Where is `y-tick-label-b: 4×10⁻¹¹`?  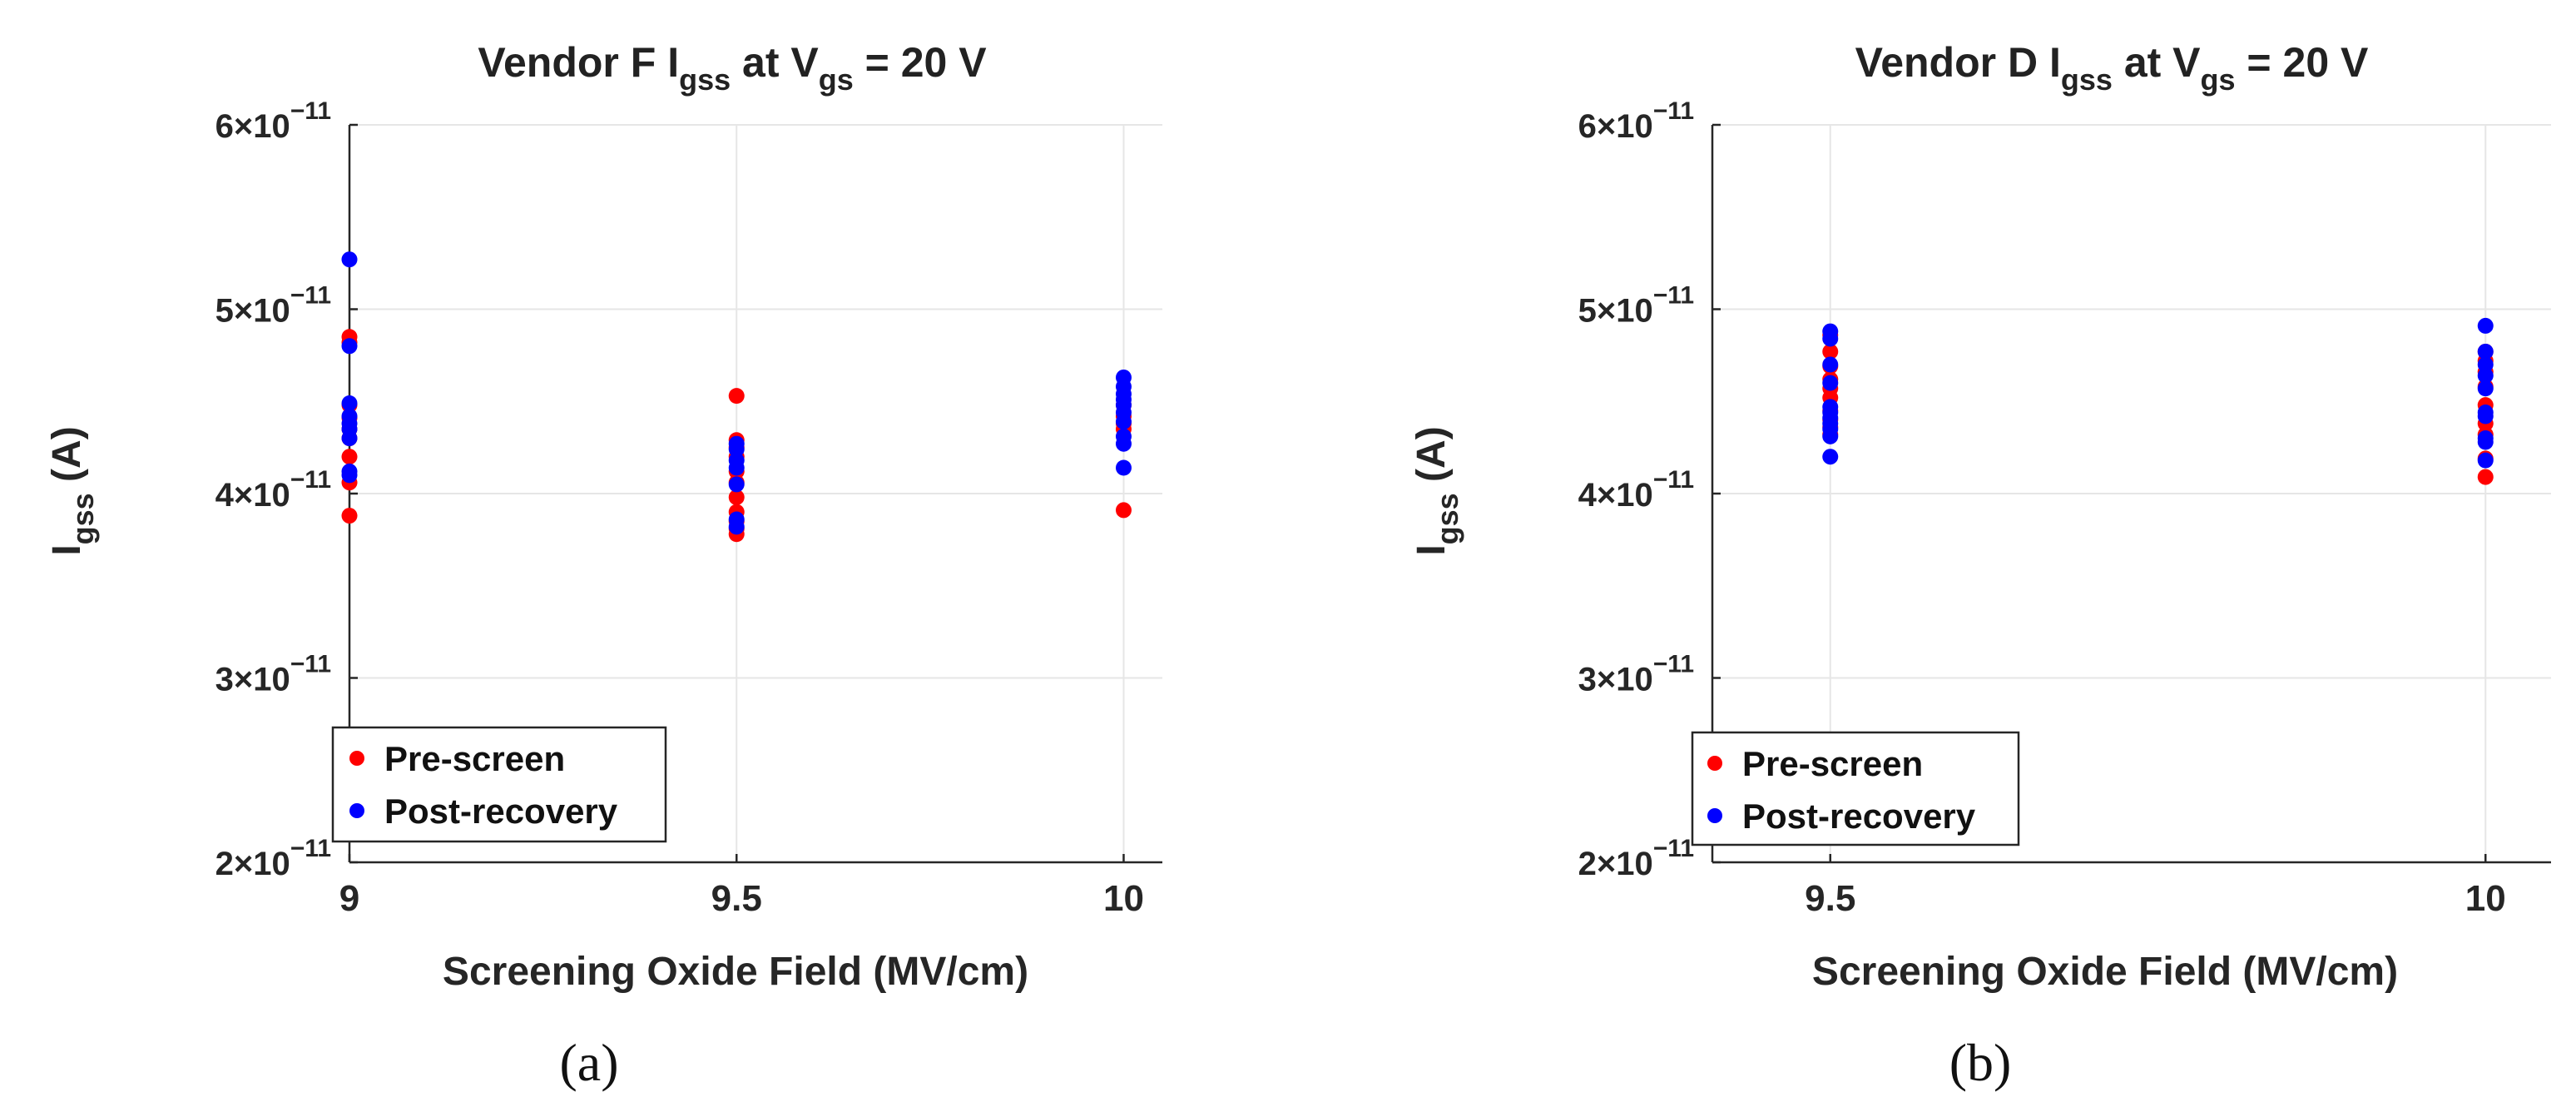 y-tick-label-b: 4×10⁻¹¹ is located at coordinates (1636, 490).